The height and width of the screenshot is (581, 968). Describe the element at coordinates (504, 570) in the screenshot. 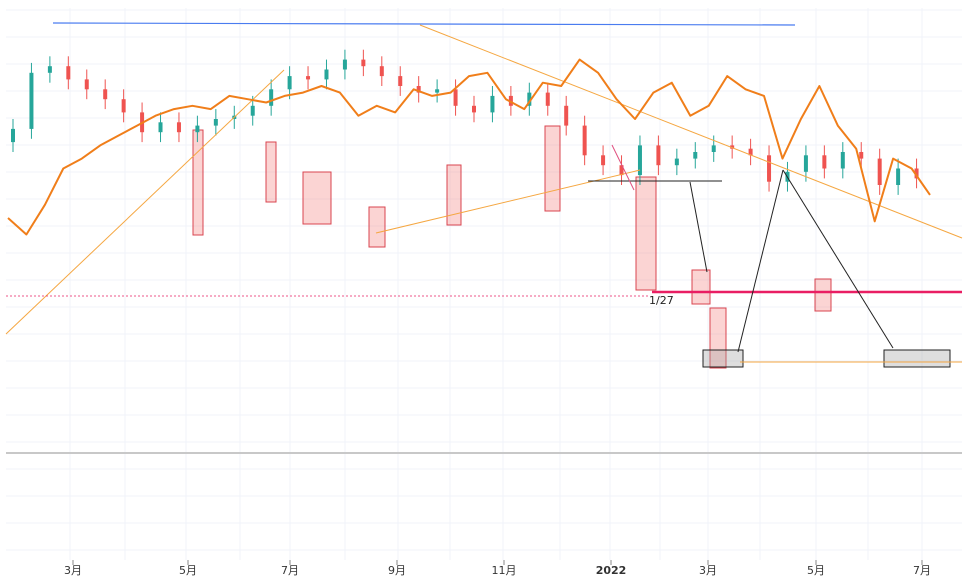

I see `x-tick-label: 11月` at that location.